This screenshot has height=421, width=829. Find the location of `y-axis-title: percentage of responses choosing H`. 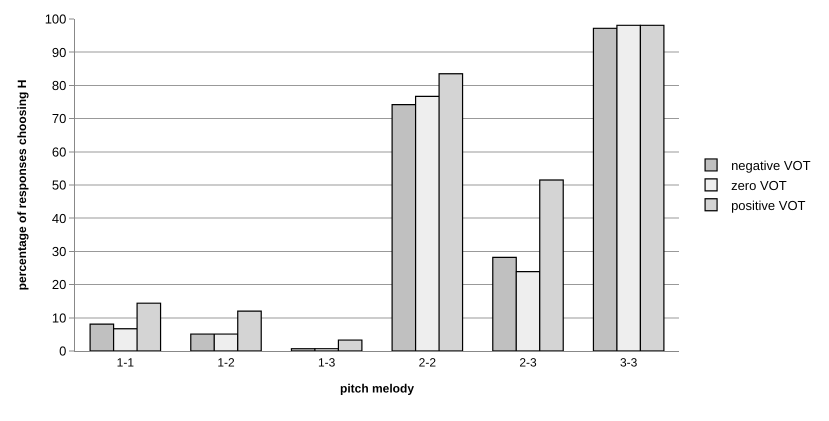

y-axis-title: percentage of responses choosing H is located at coordinates (21, 185).